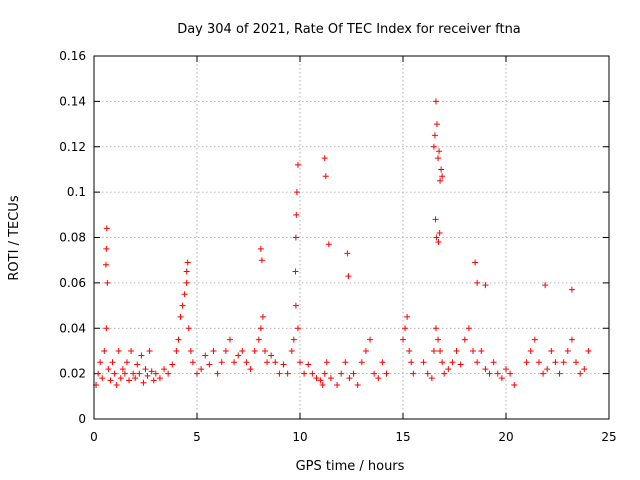 This screenshot has height=480, width=640. I want to click on x-tick-label: 0, so click(94, 437).